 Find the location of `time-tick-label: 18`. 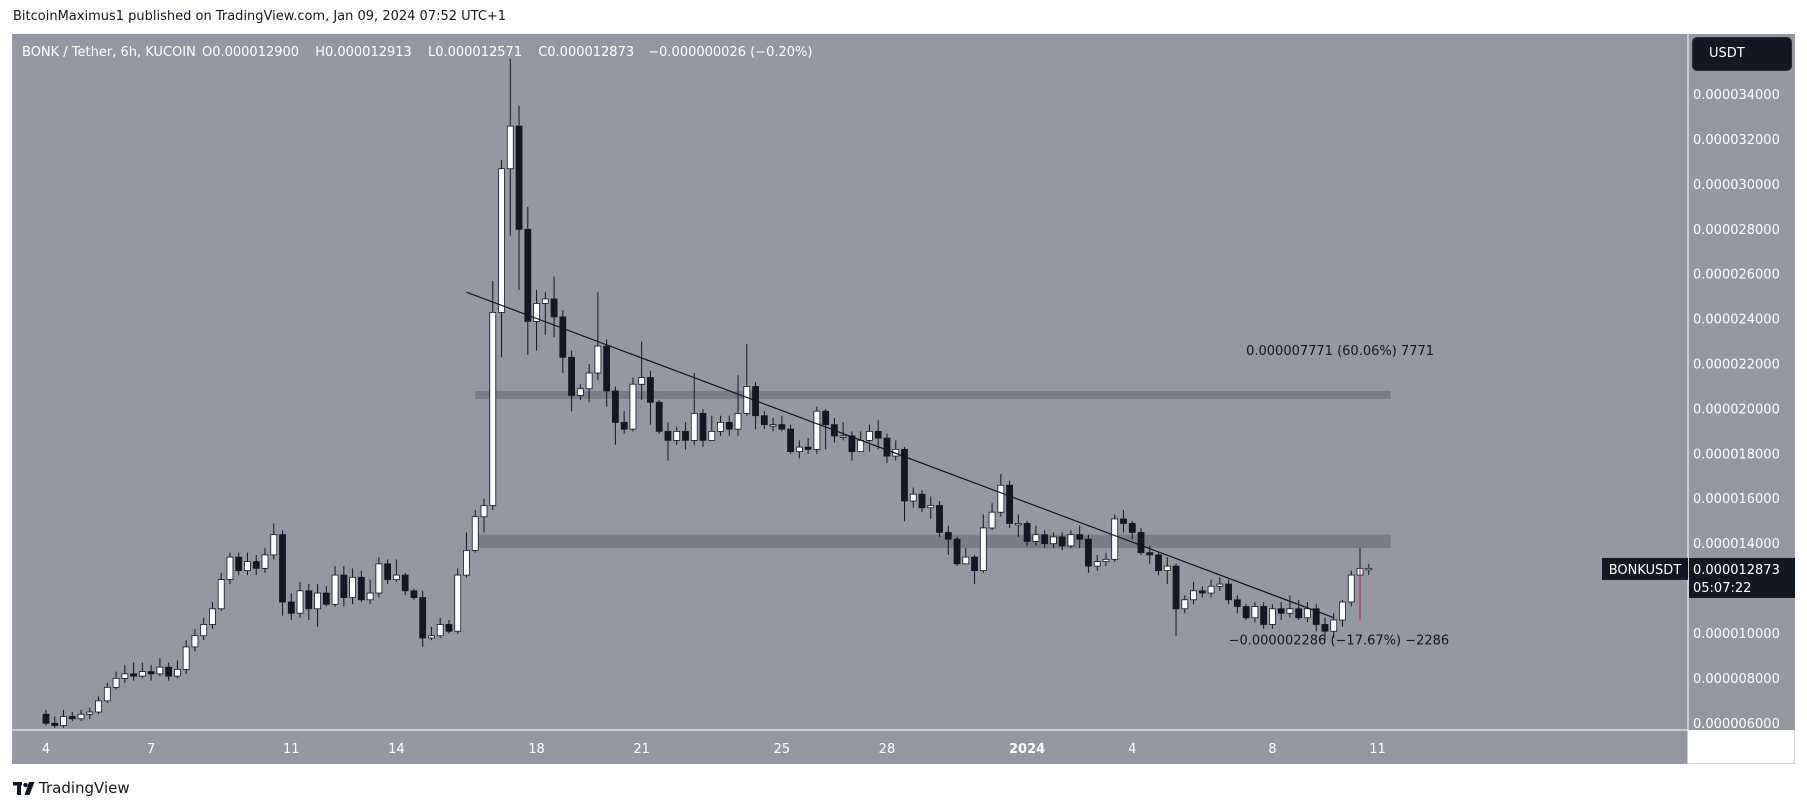

time-tick-label: 18 is located at coordinates (536, 749).